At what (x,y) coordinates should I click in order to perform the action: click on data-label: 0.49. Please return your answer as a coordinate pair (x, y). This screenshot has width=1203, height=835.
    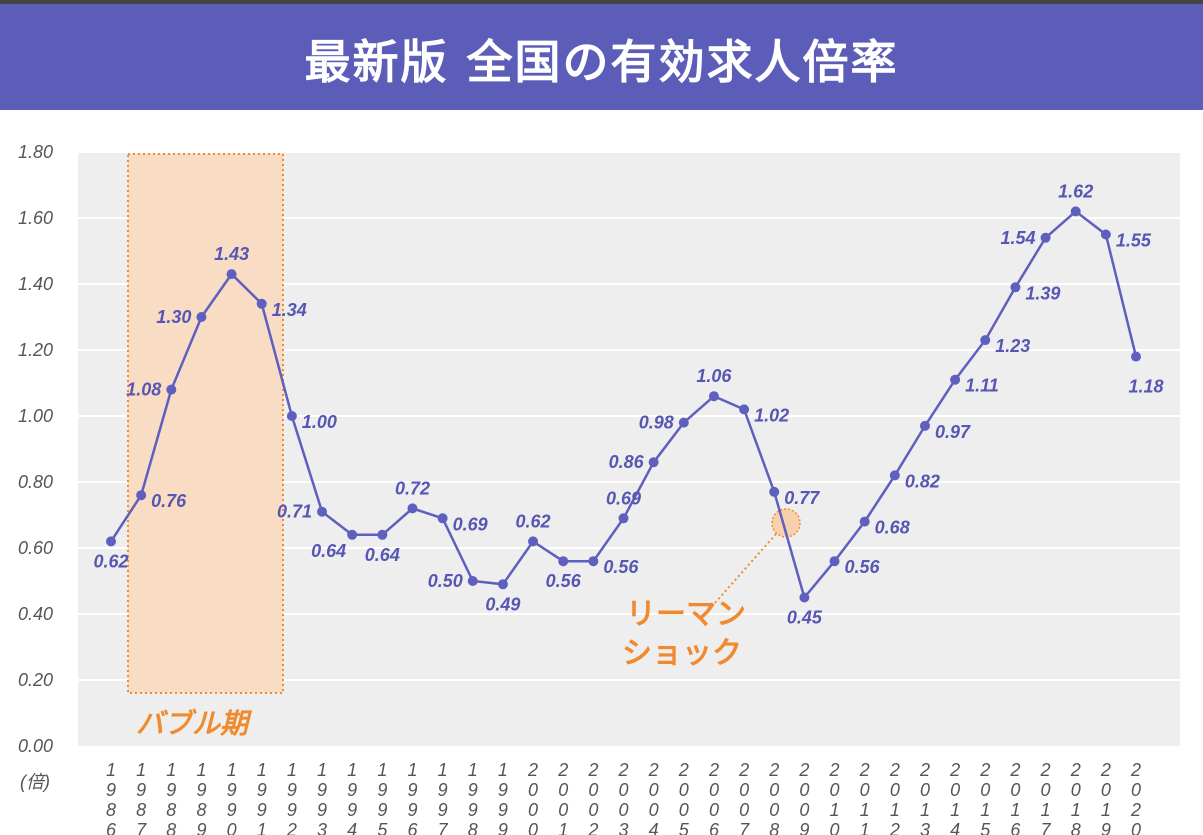
    Looking at the image, I should click on (502, 604).